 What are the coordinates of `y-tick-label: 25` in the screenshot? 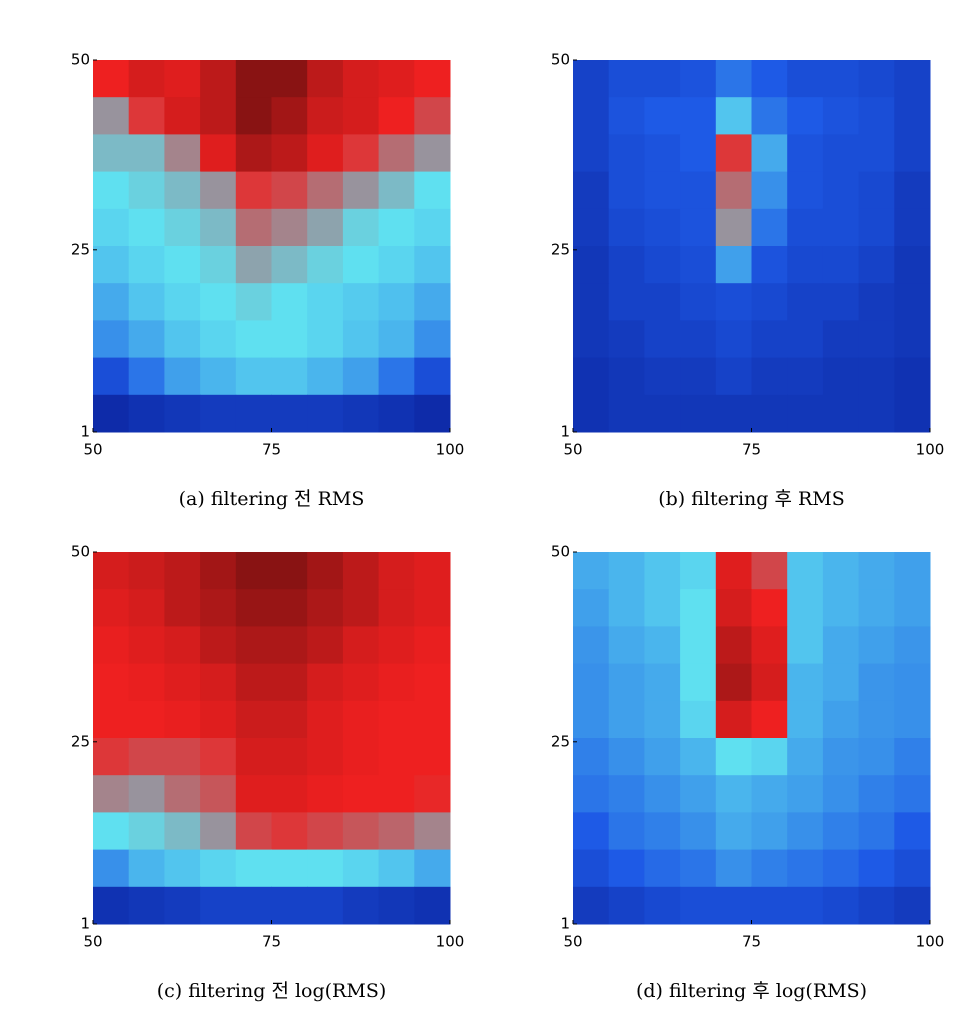 It's located at (560, 249).